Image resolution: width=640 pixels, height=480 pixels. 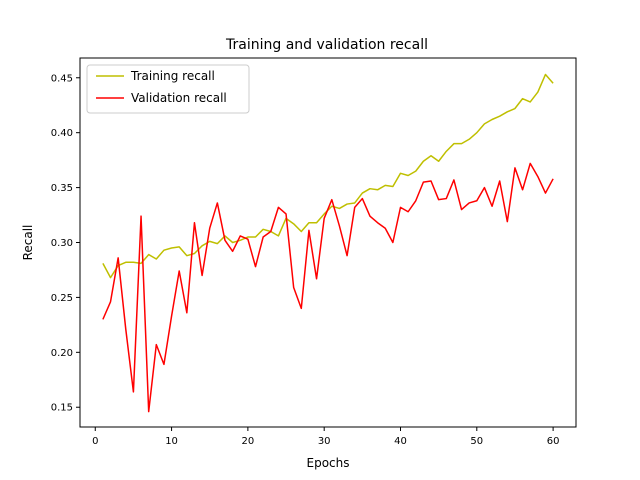 What do you see at coordinates (95, 441) in the screenshot?
I see `x-tick-label: 0` at bounding box center [95, 441].